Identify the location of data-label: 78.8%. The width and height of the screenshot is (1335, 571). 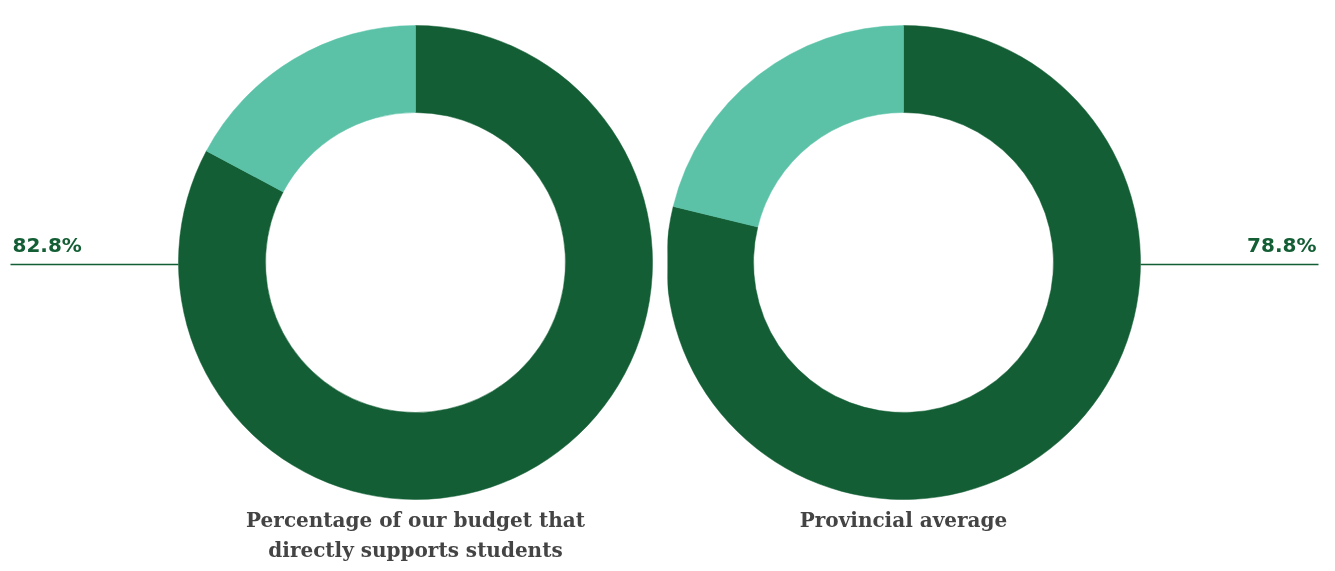
(1282, 244).